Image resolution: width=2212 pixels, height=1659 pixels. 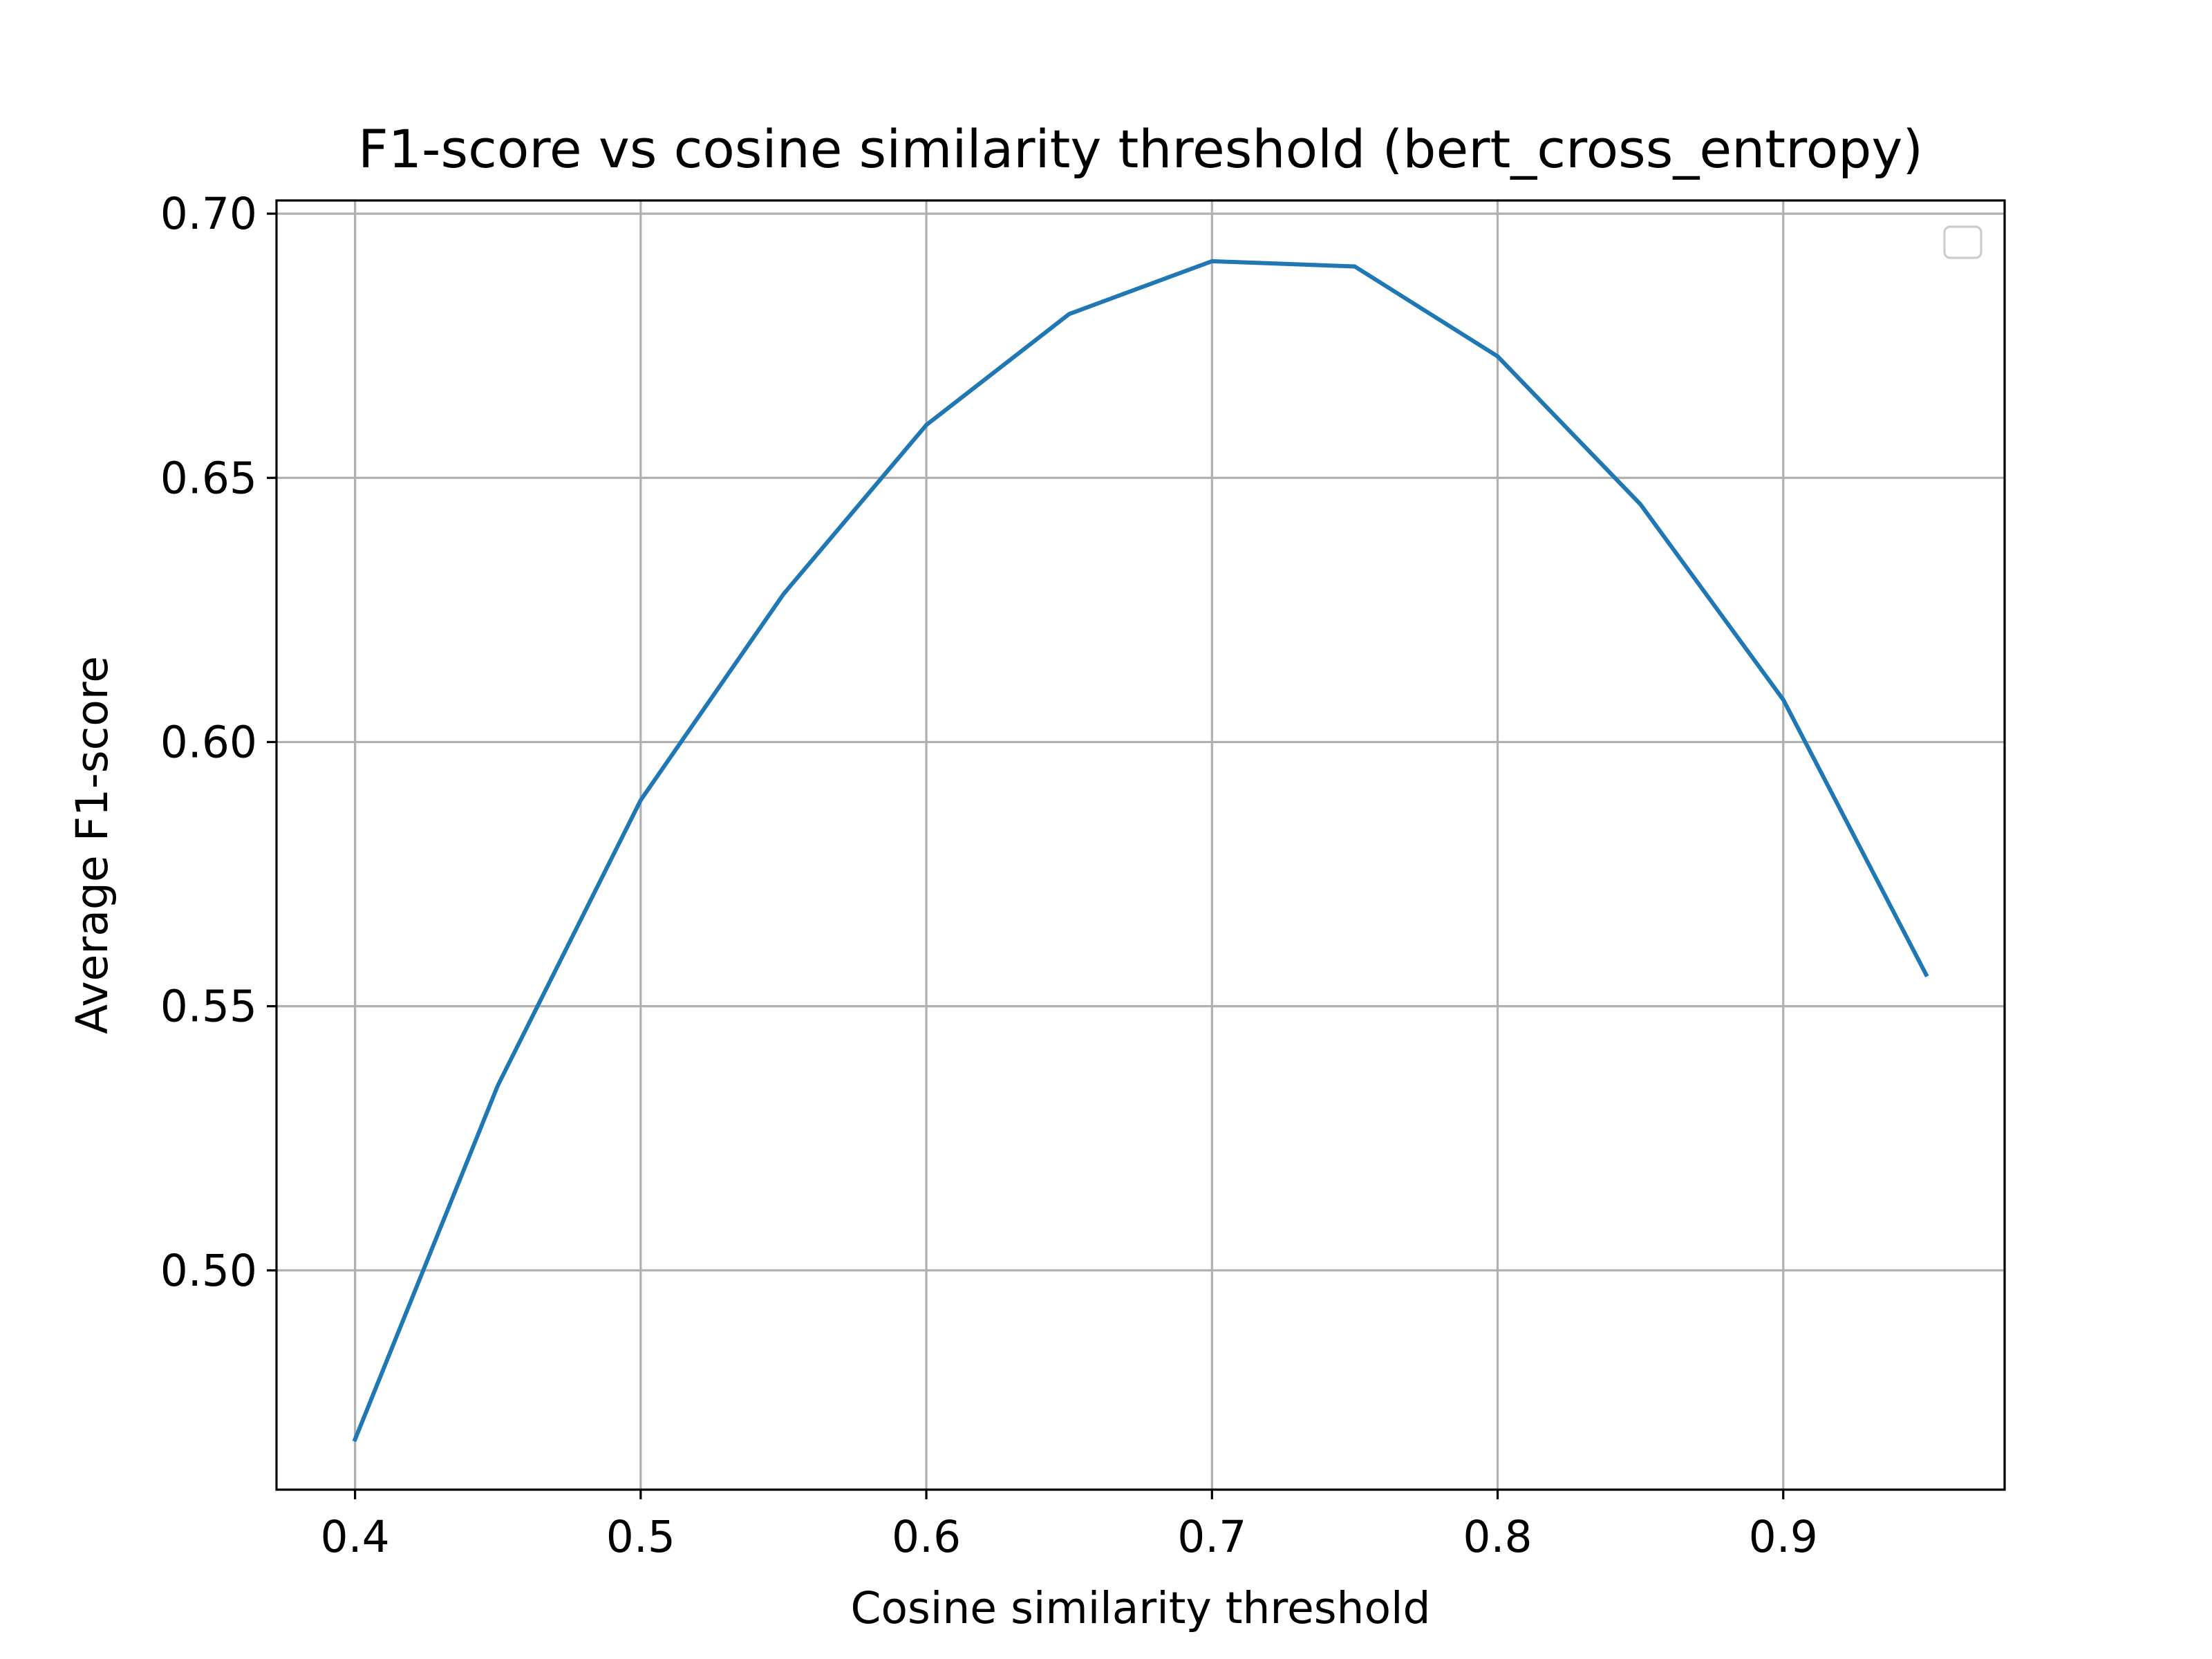 I want to click on x-tick-label: 0.4, so click(x=356, y=1537).